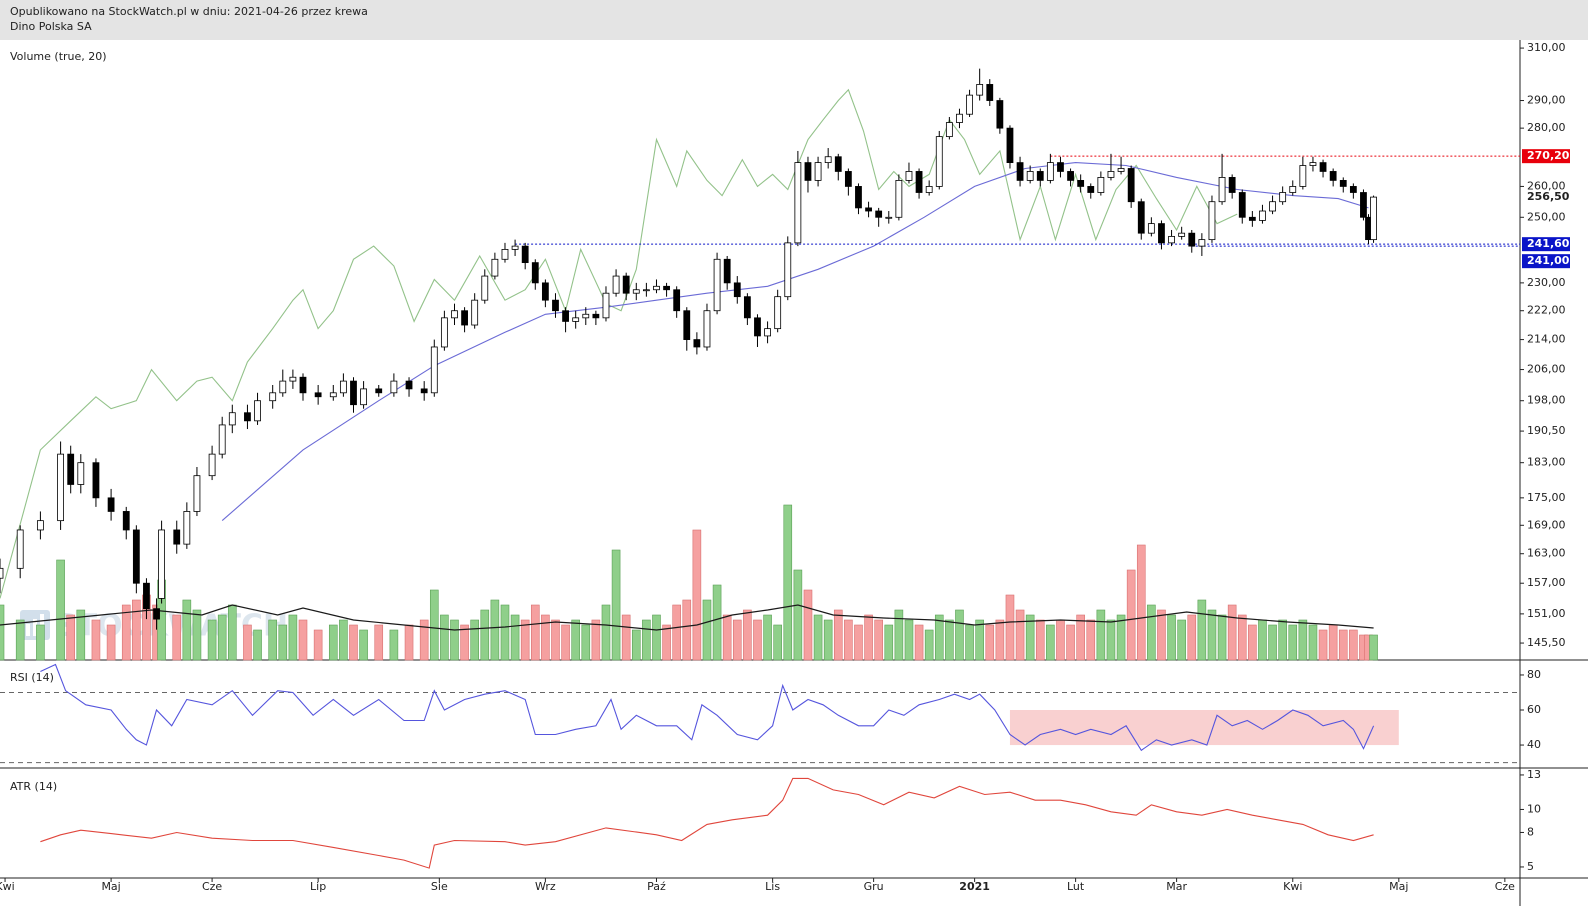 This screenshot has width=1588, height=906. I want to click on y-tick-label: 206,00, so click(1546, 369).